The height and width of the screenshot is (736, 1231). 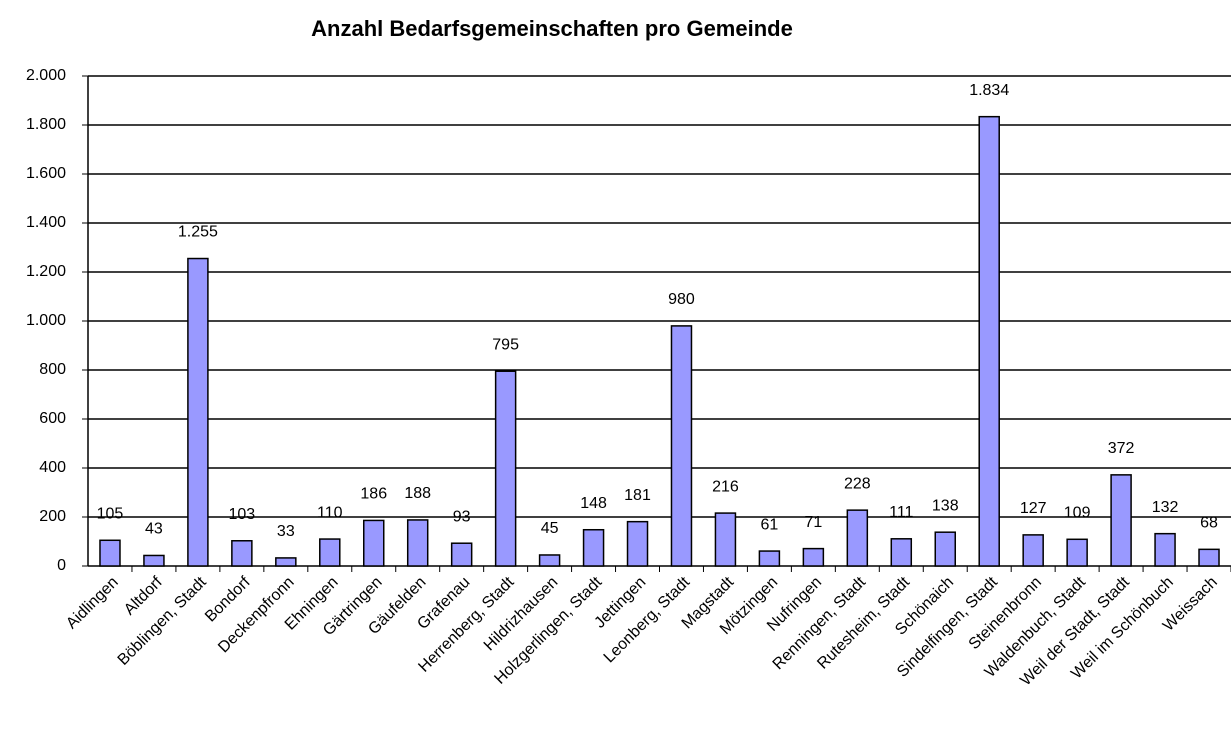 I want to click on x-tick-label: Deckenpfronn, so click(x=256, y=615).